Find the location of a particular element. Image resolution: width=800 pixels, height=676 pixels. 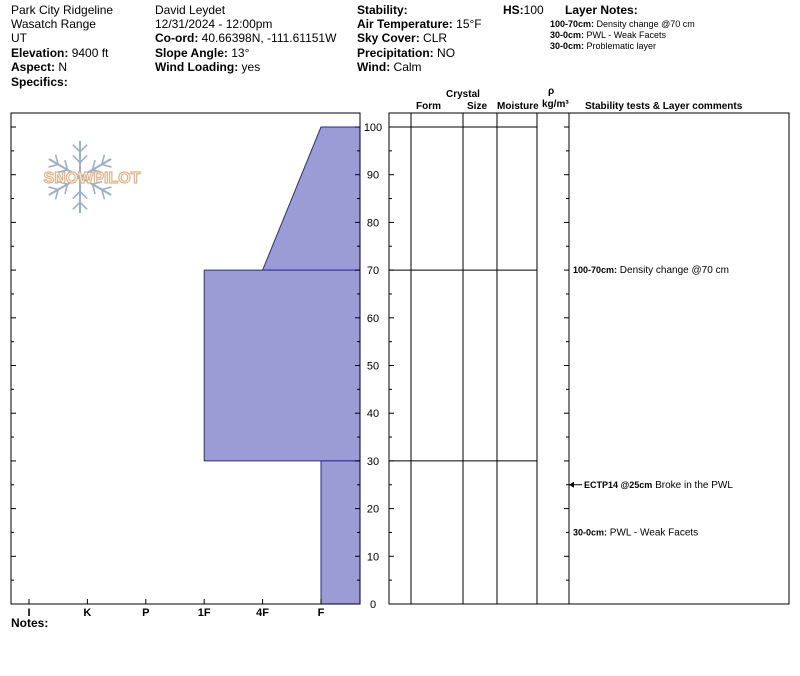

range-name: Wasatch Range is located at coordinates (53, 24).